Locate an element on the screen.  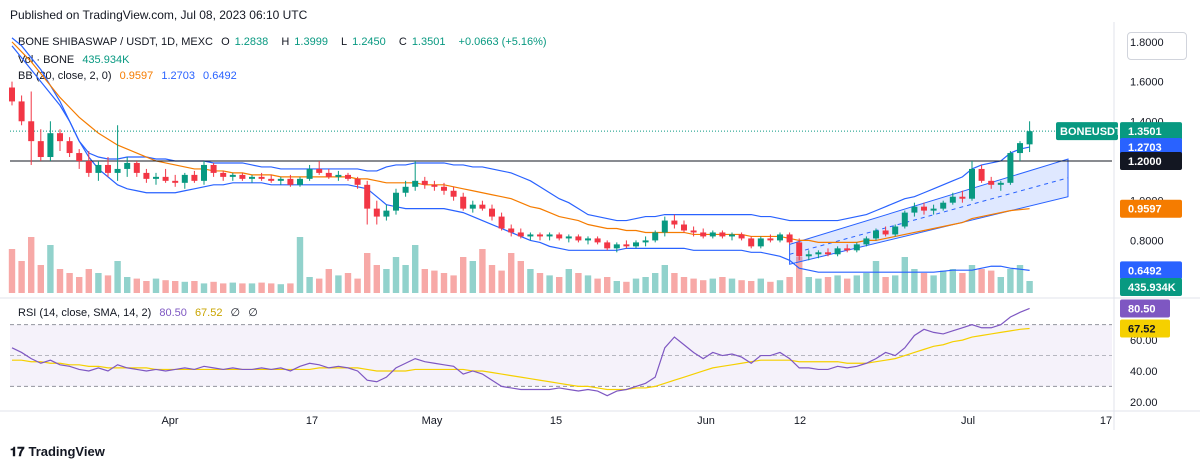
price-channel-midline is located at coordinates (929, 216).